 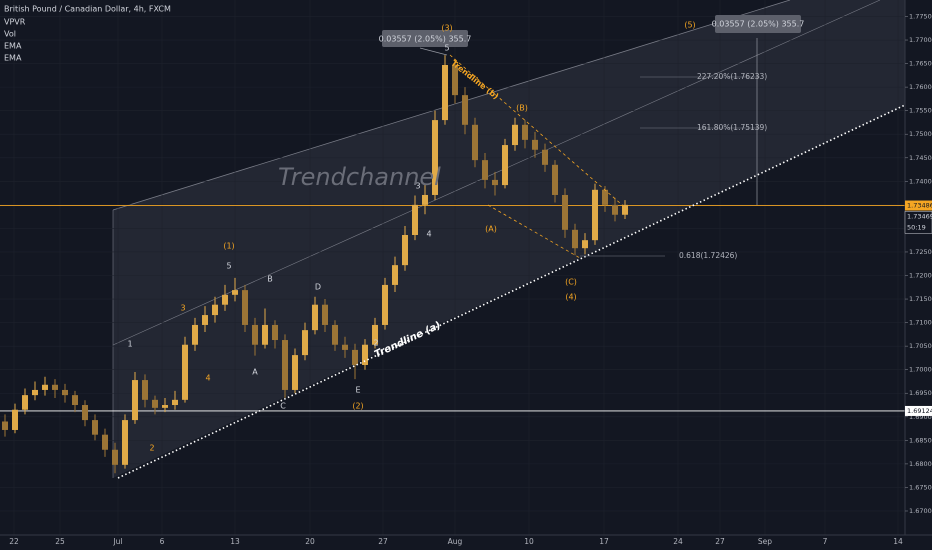 What do you see at coordinates (920, 417) in the screenshot?
I see `y-tick-label: 1.69000` at bounding box center [920, 417].